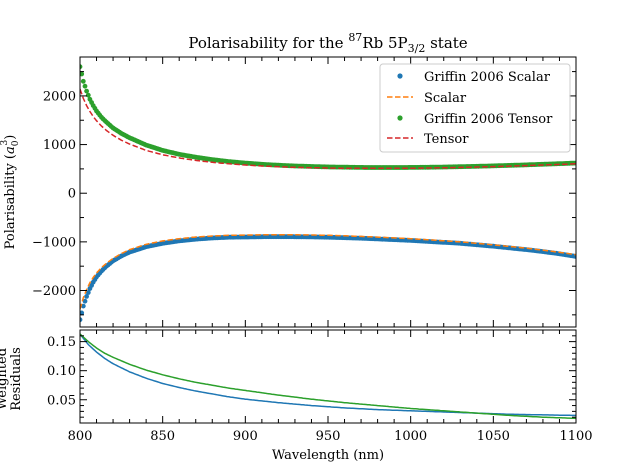 The image size is (640, 476). Describe the element at coordinates (54, 291) in the screenshot. I see `top-y-tick-label: −2000` at that location.